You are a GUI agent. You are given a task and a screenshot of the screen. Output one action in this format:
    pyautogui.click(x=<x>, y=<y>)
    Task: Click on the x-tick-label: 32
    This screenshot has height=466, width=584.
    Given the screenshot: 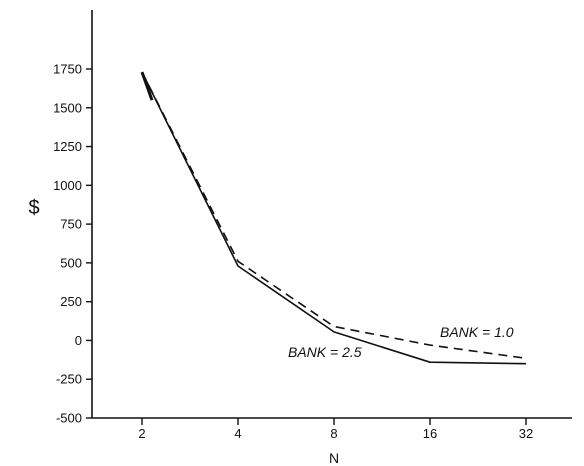 What is the action you would take?
    pyautogui.click(x=526, y=433)
    